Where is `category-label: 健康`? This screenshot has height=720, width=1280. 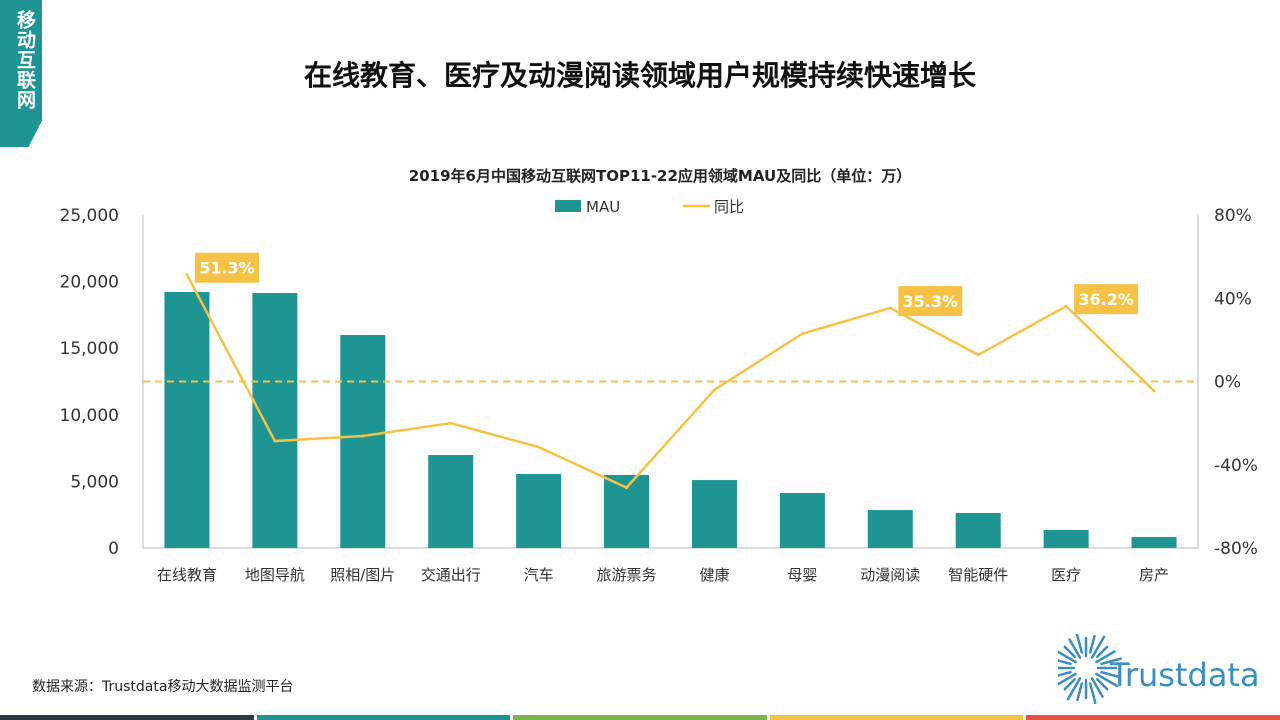
category-label: 健康 is located at coordinates (714, 575).